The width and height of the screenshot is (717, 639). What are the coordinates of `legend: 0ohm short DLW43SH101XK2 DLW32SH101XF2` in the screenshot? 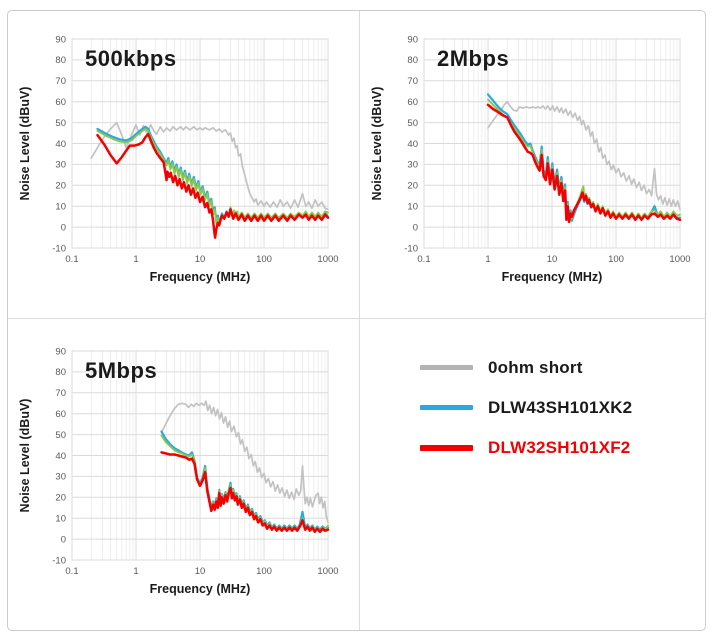 It's located at (526, 407).